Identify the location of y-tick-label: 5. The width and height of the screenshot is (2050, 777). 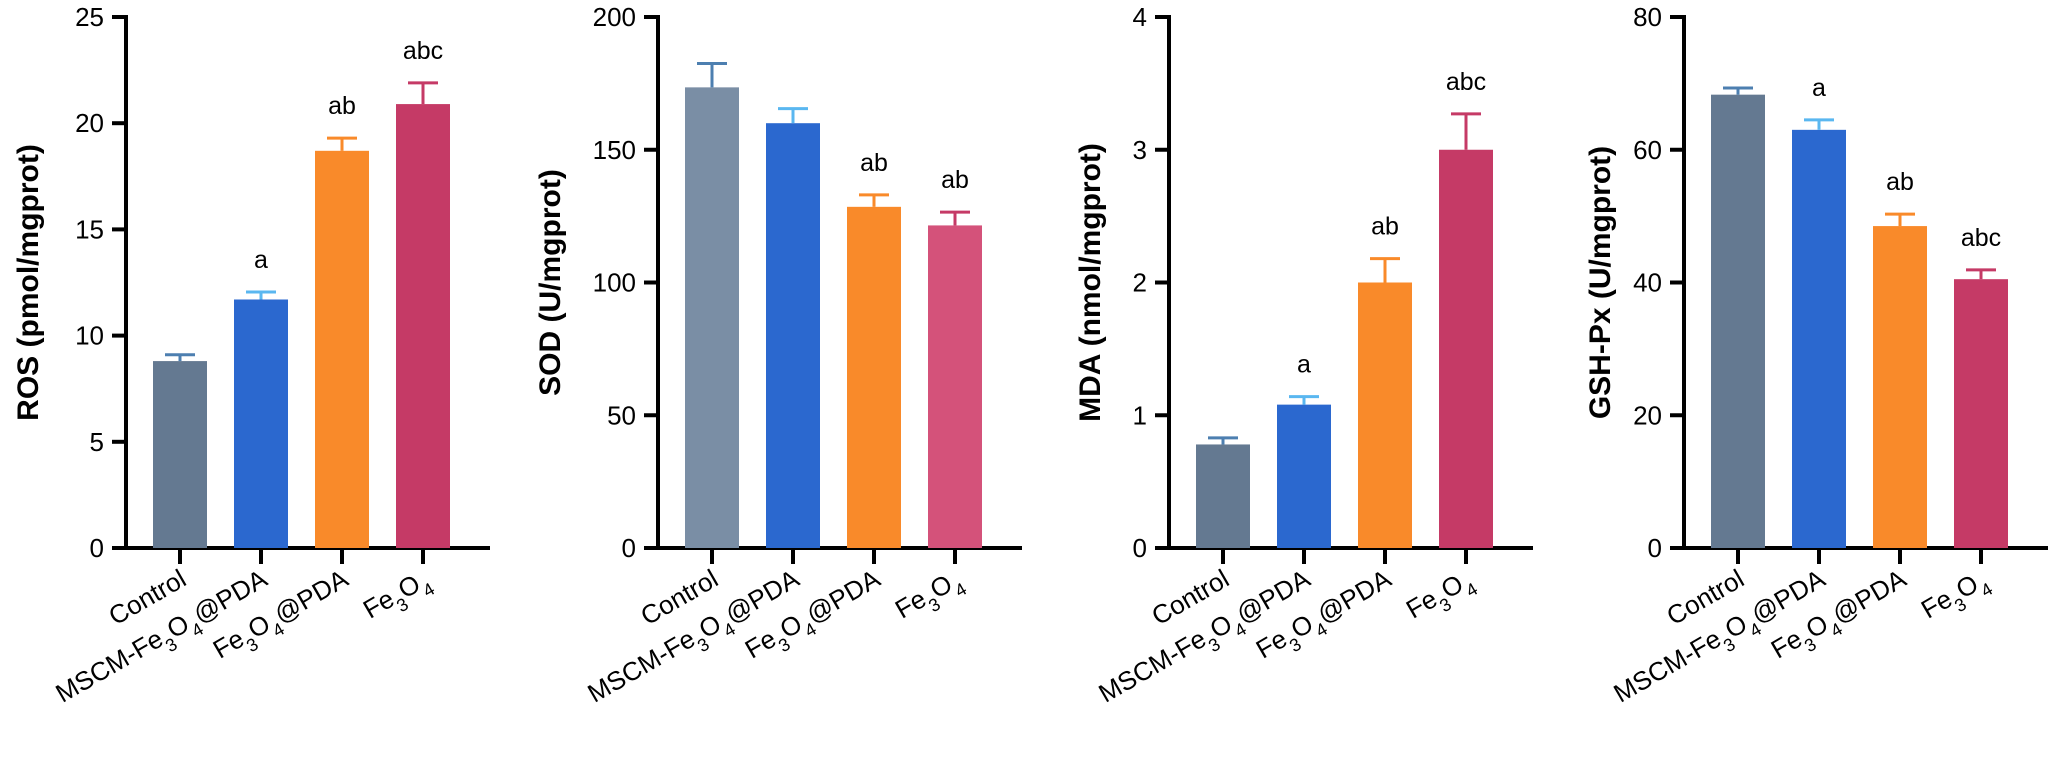
(97, 442).